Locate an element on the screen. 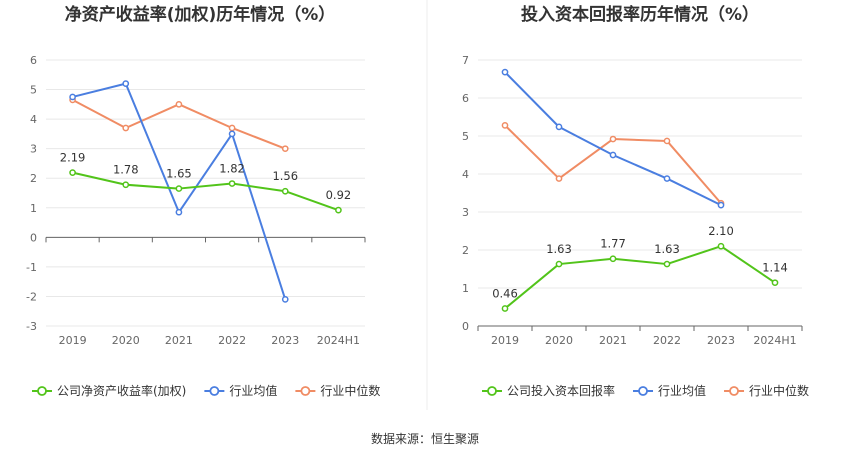 Image resolution: width=850 pixels, height=459 pixels. roe-x-tick-label: 2023 is located at coordinates (285, 340).